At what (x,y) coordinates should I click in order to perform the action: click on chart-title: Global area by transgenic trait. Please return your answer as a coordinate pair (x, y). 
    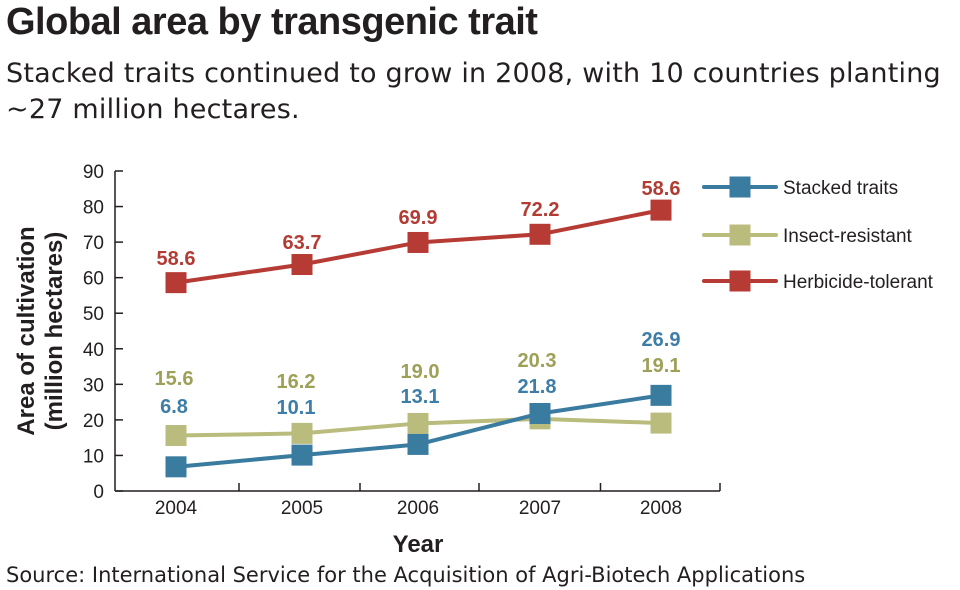
    Looking at the image, I should click on (272, 22).